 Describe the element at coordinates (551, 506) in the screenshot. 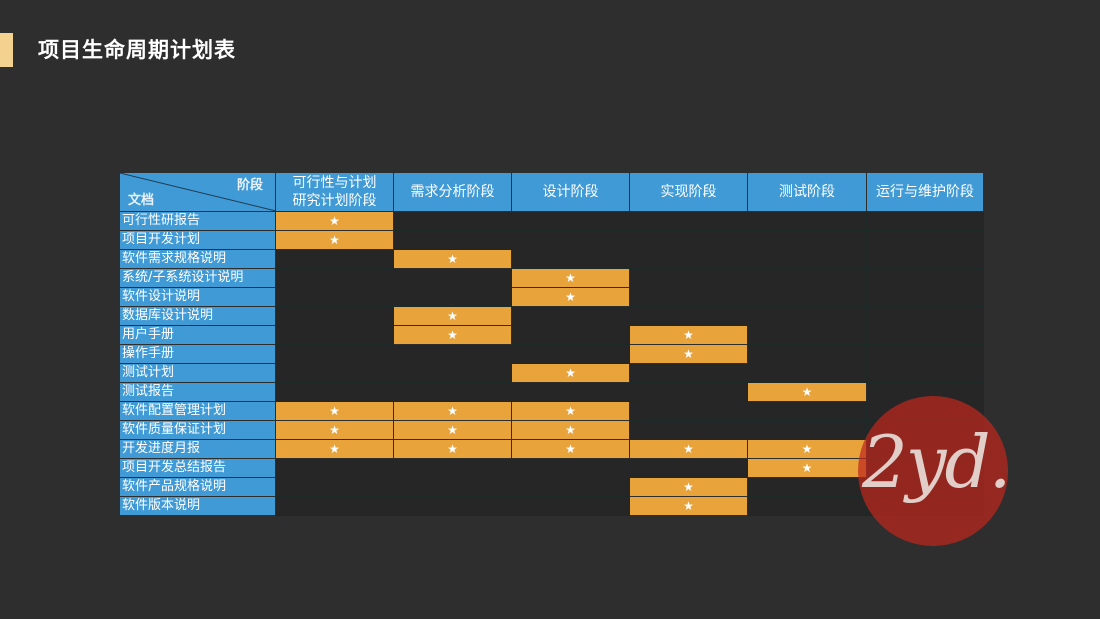

I see `table-row: 软件版本说明 ★` at that location.